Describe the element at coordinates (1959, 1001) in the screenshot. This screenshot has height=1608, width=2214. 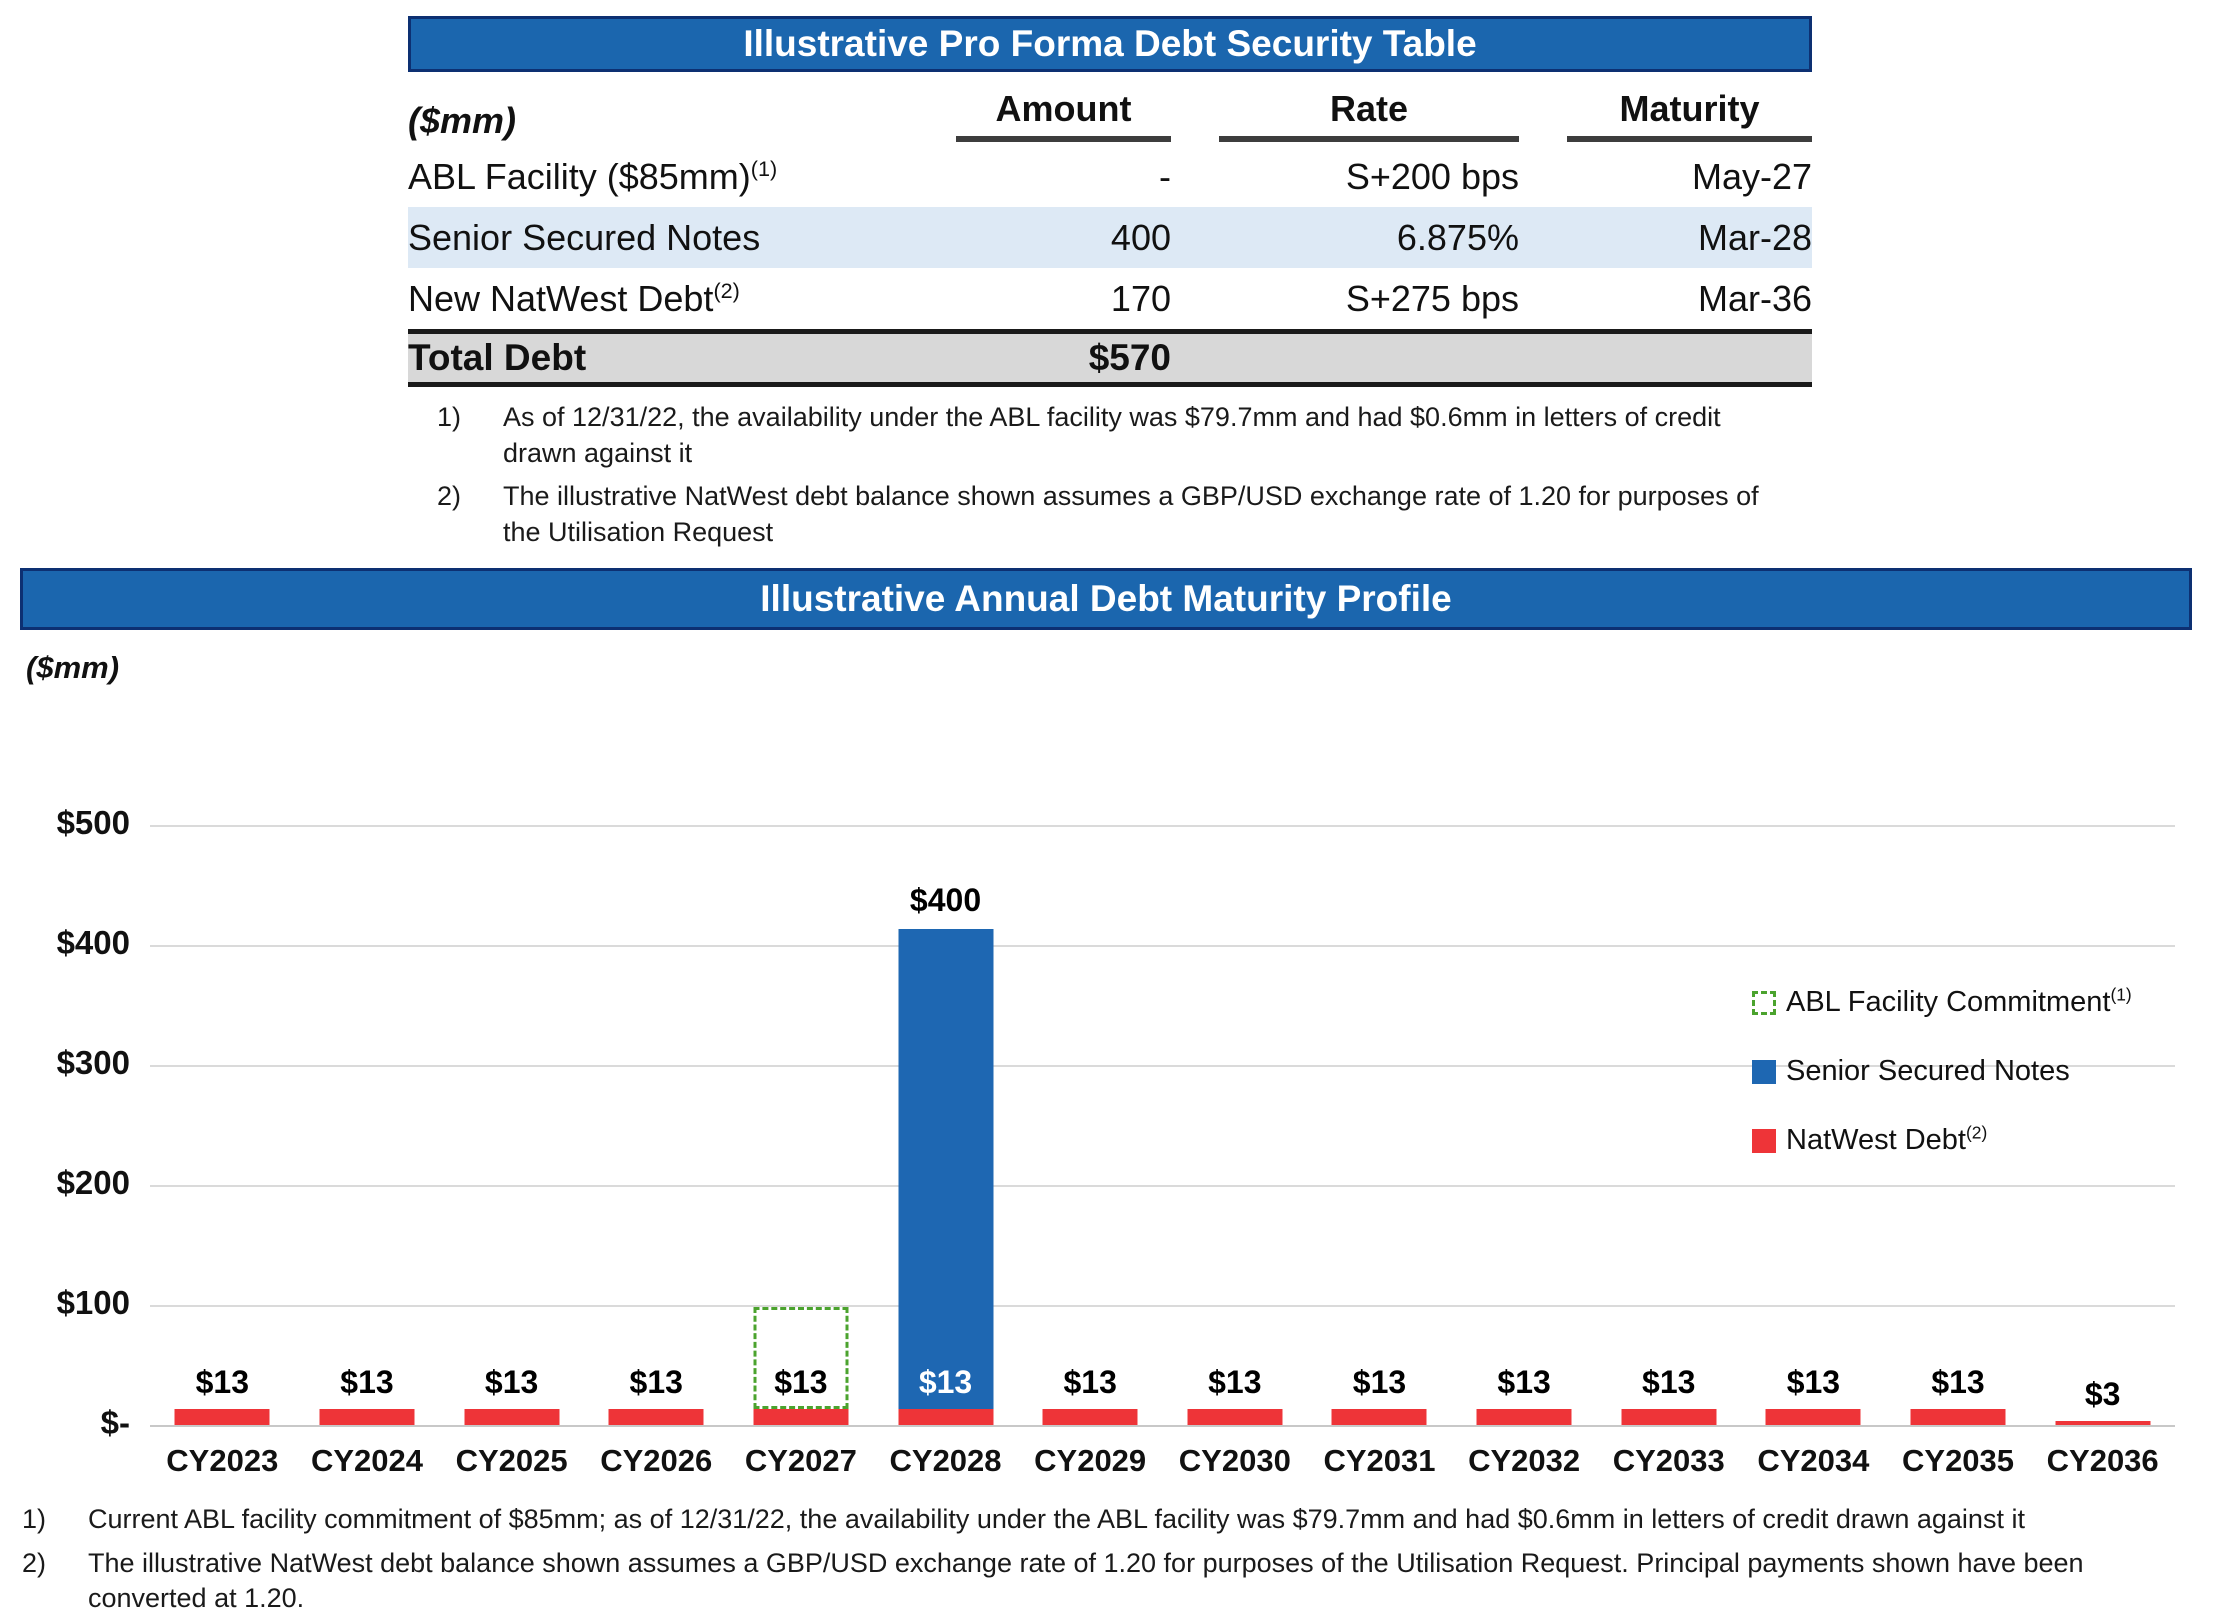
I see `legend-label: ABL Facility Commitment(1)` at that location.